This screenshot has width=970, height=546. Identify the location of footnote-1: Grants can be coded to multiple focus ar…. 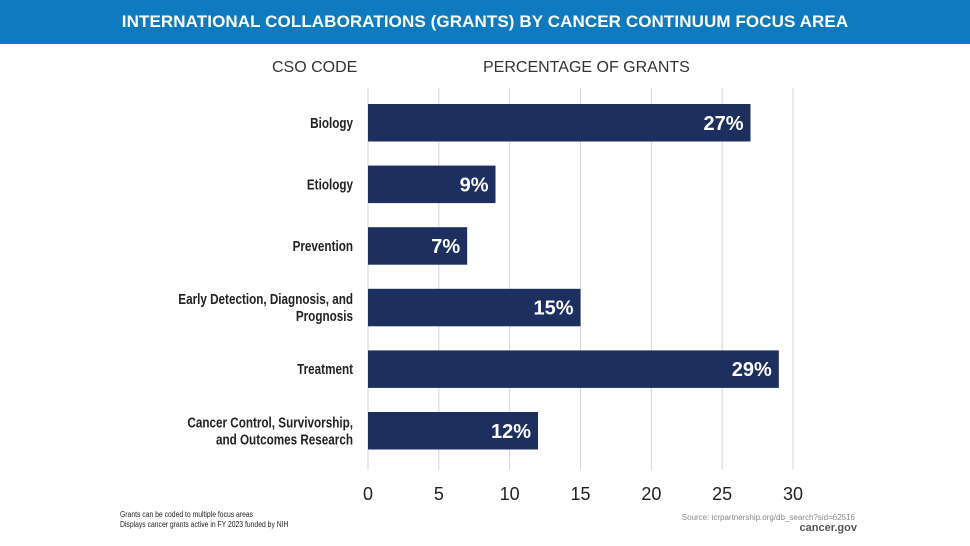
(187, 514).